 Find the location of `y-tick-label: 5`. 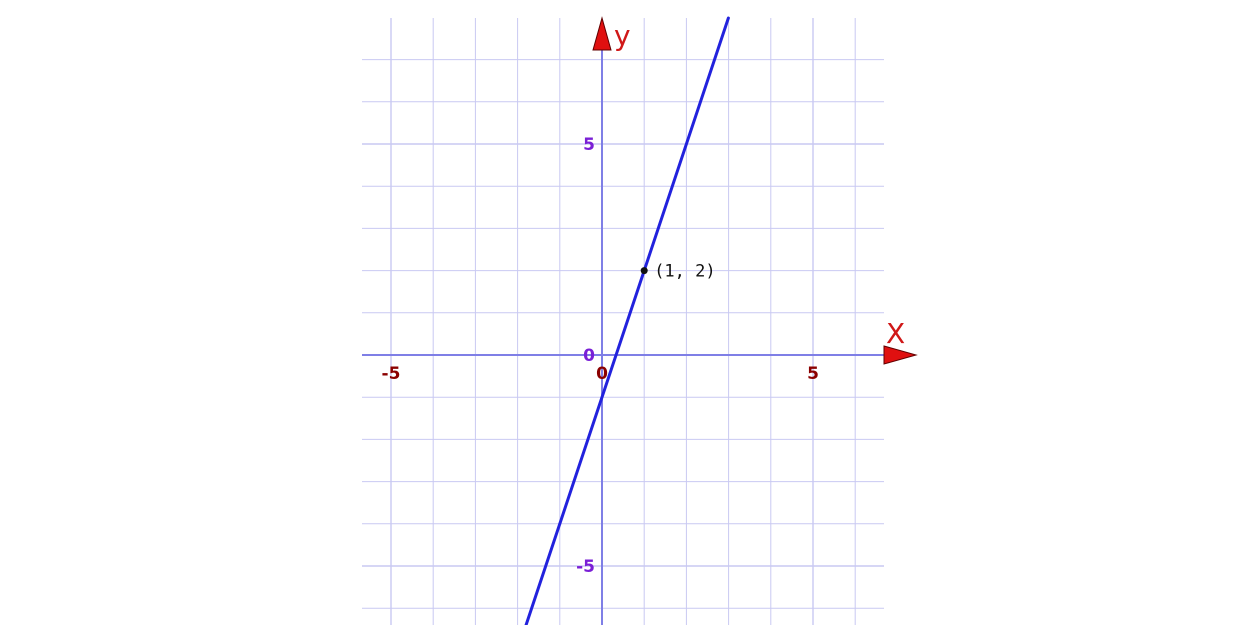

y-tick-label: 5 is located at coordinates (589, 145).